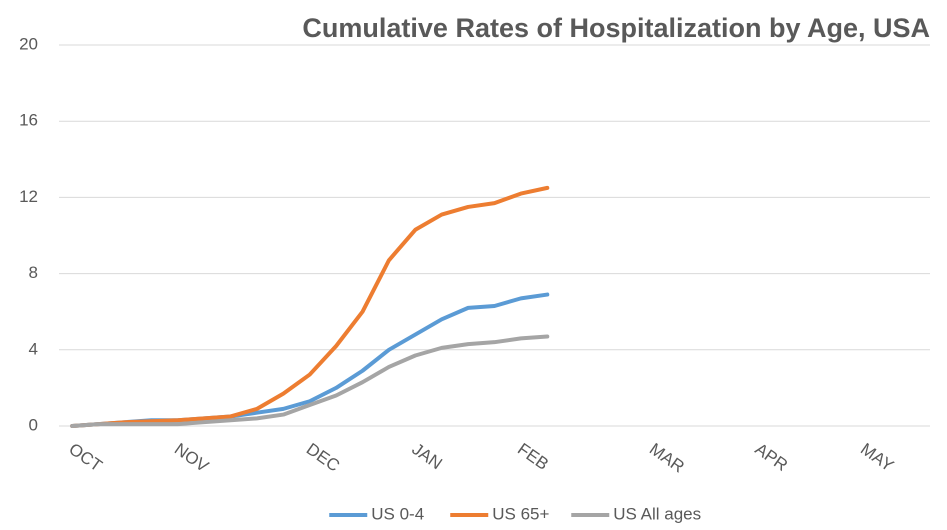  Describe the element at coordinates (323, 457) in the screenshot. I see `x-tick-label: DEC` at that location.